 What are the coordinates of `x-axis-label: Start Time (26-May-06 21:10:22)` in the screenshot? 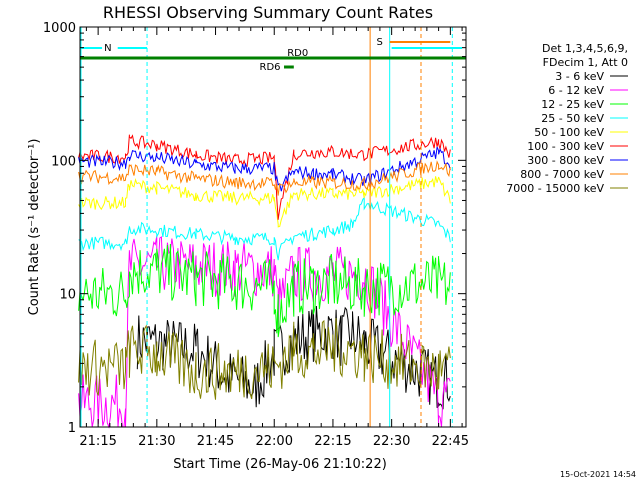 It's located at (280, 464).